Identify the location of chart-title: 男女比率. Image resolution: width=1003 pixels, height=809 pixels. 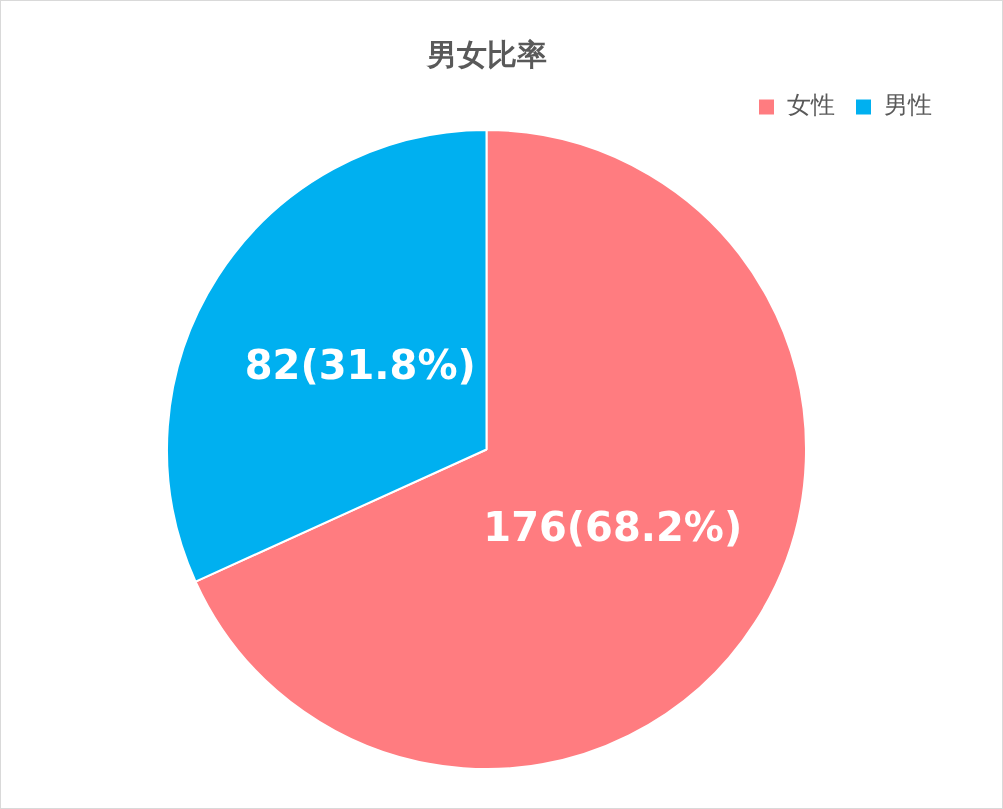
(486, 54).